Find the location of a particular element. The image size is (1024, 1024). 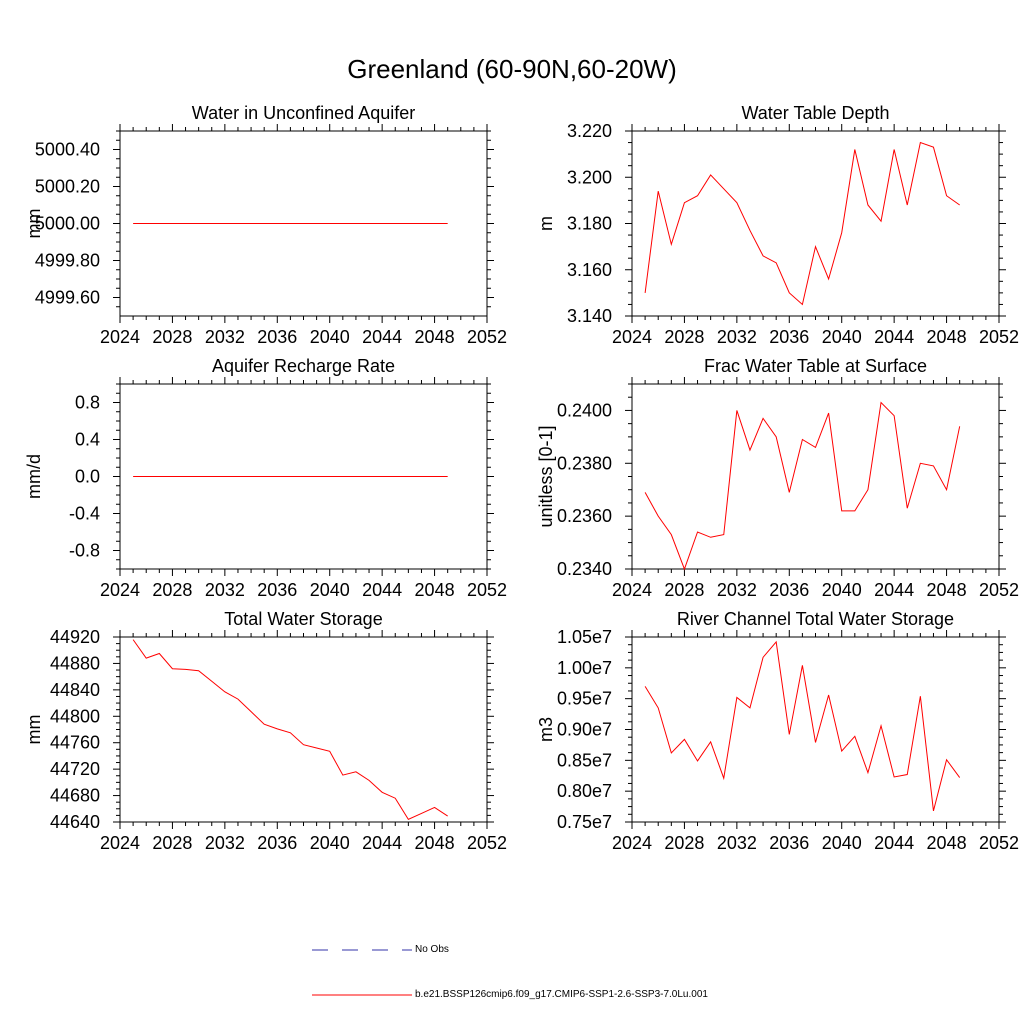

y-tick-label: 3.180 is located at coordinates (589, 224).